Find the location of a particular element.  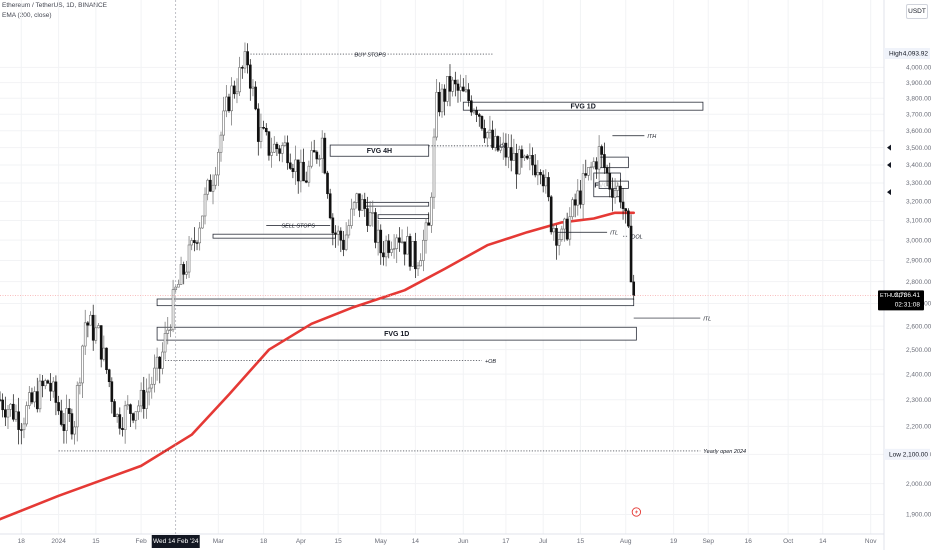

indicator-legend: EMA (200, close) is located at coordinates (27, 15).